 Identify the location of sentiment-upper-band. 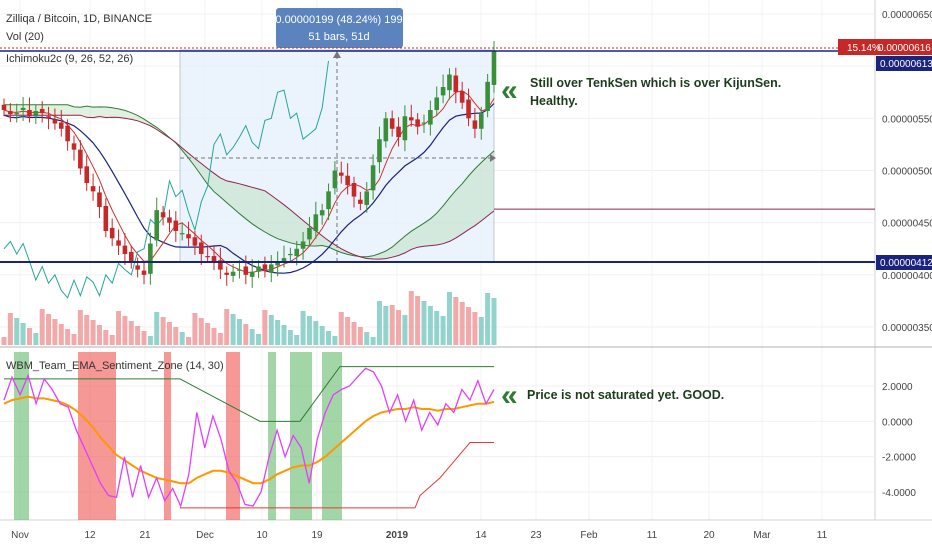
(249, 394).